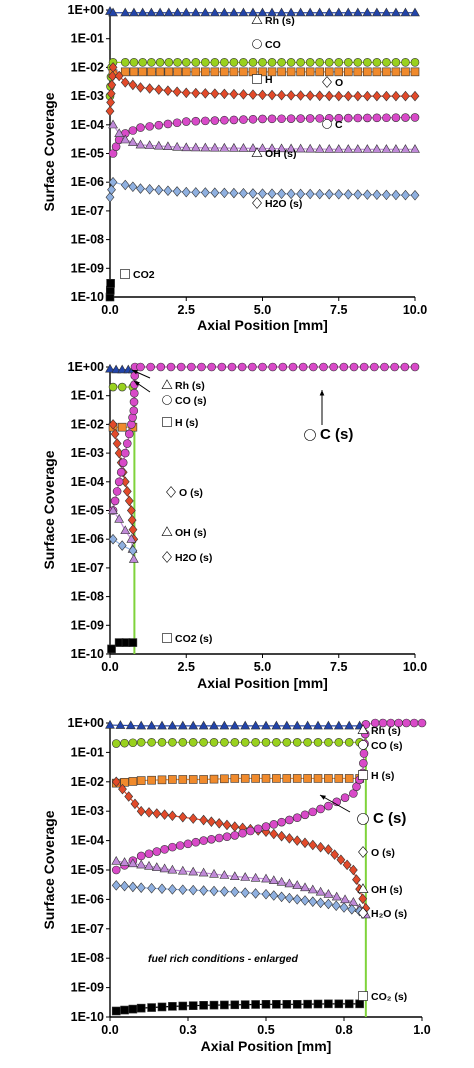 The height and width of the screenshot is (1068, 474). I want to click on series-annotation: Rh (s), so click(190, 386).